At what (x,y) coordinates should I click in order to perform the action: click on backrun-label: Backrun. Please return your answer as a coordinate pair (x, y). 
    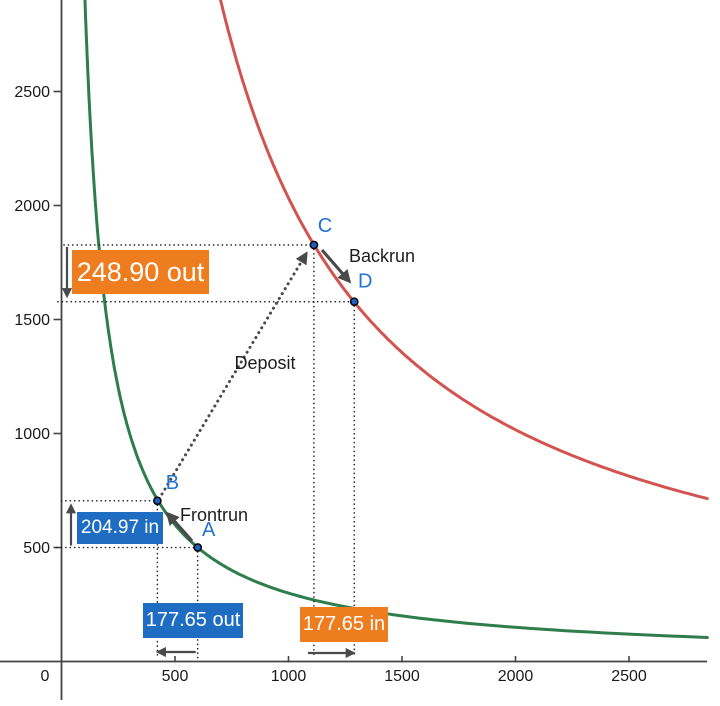
    Looking at the image, I should click on (382, 256).